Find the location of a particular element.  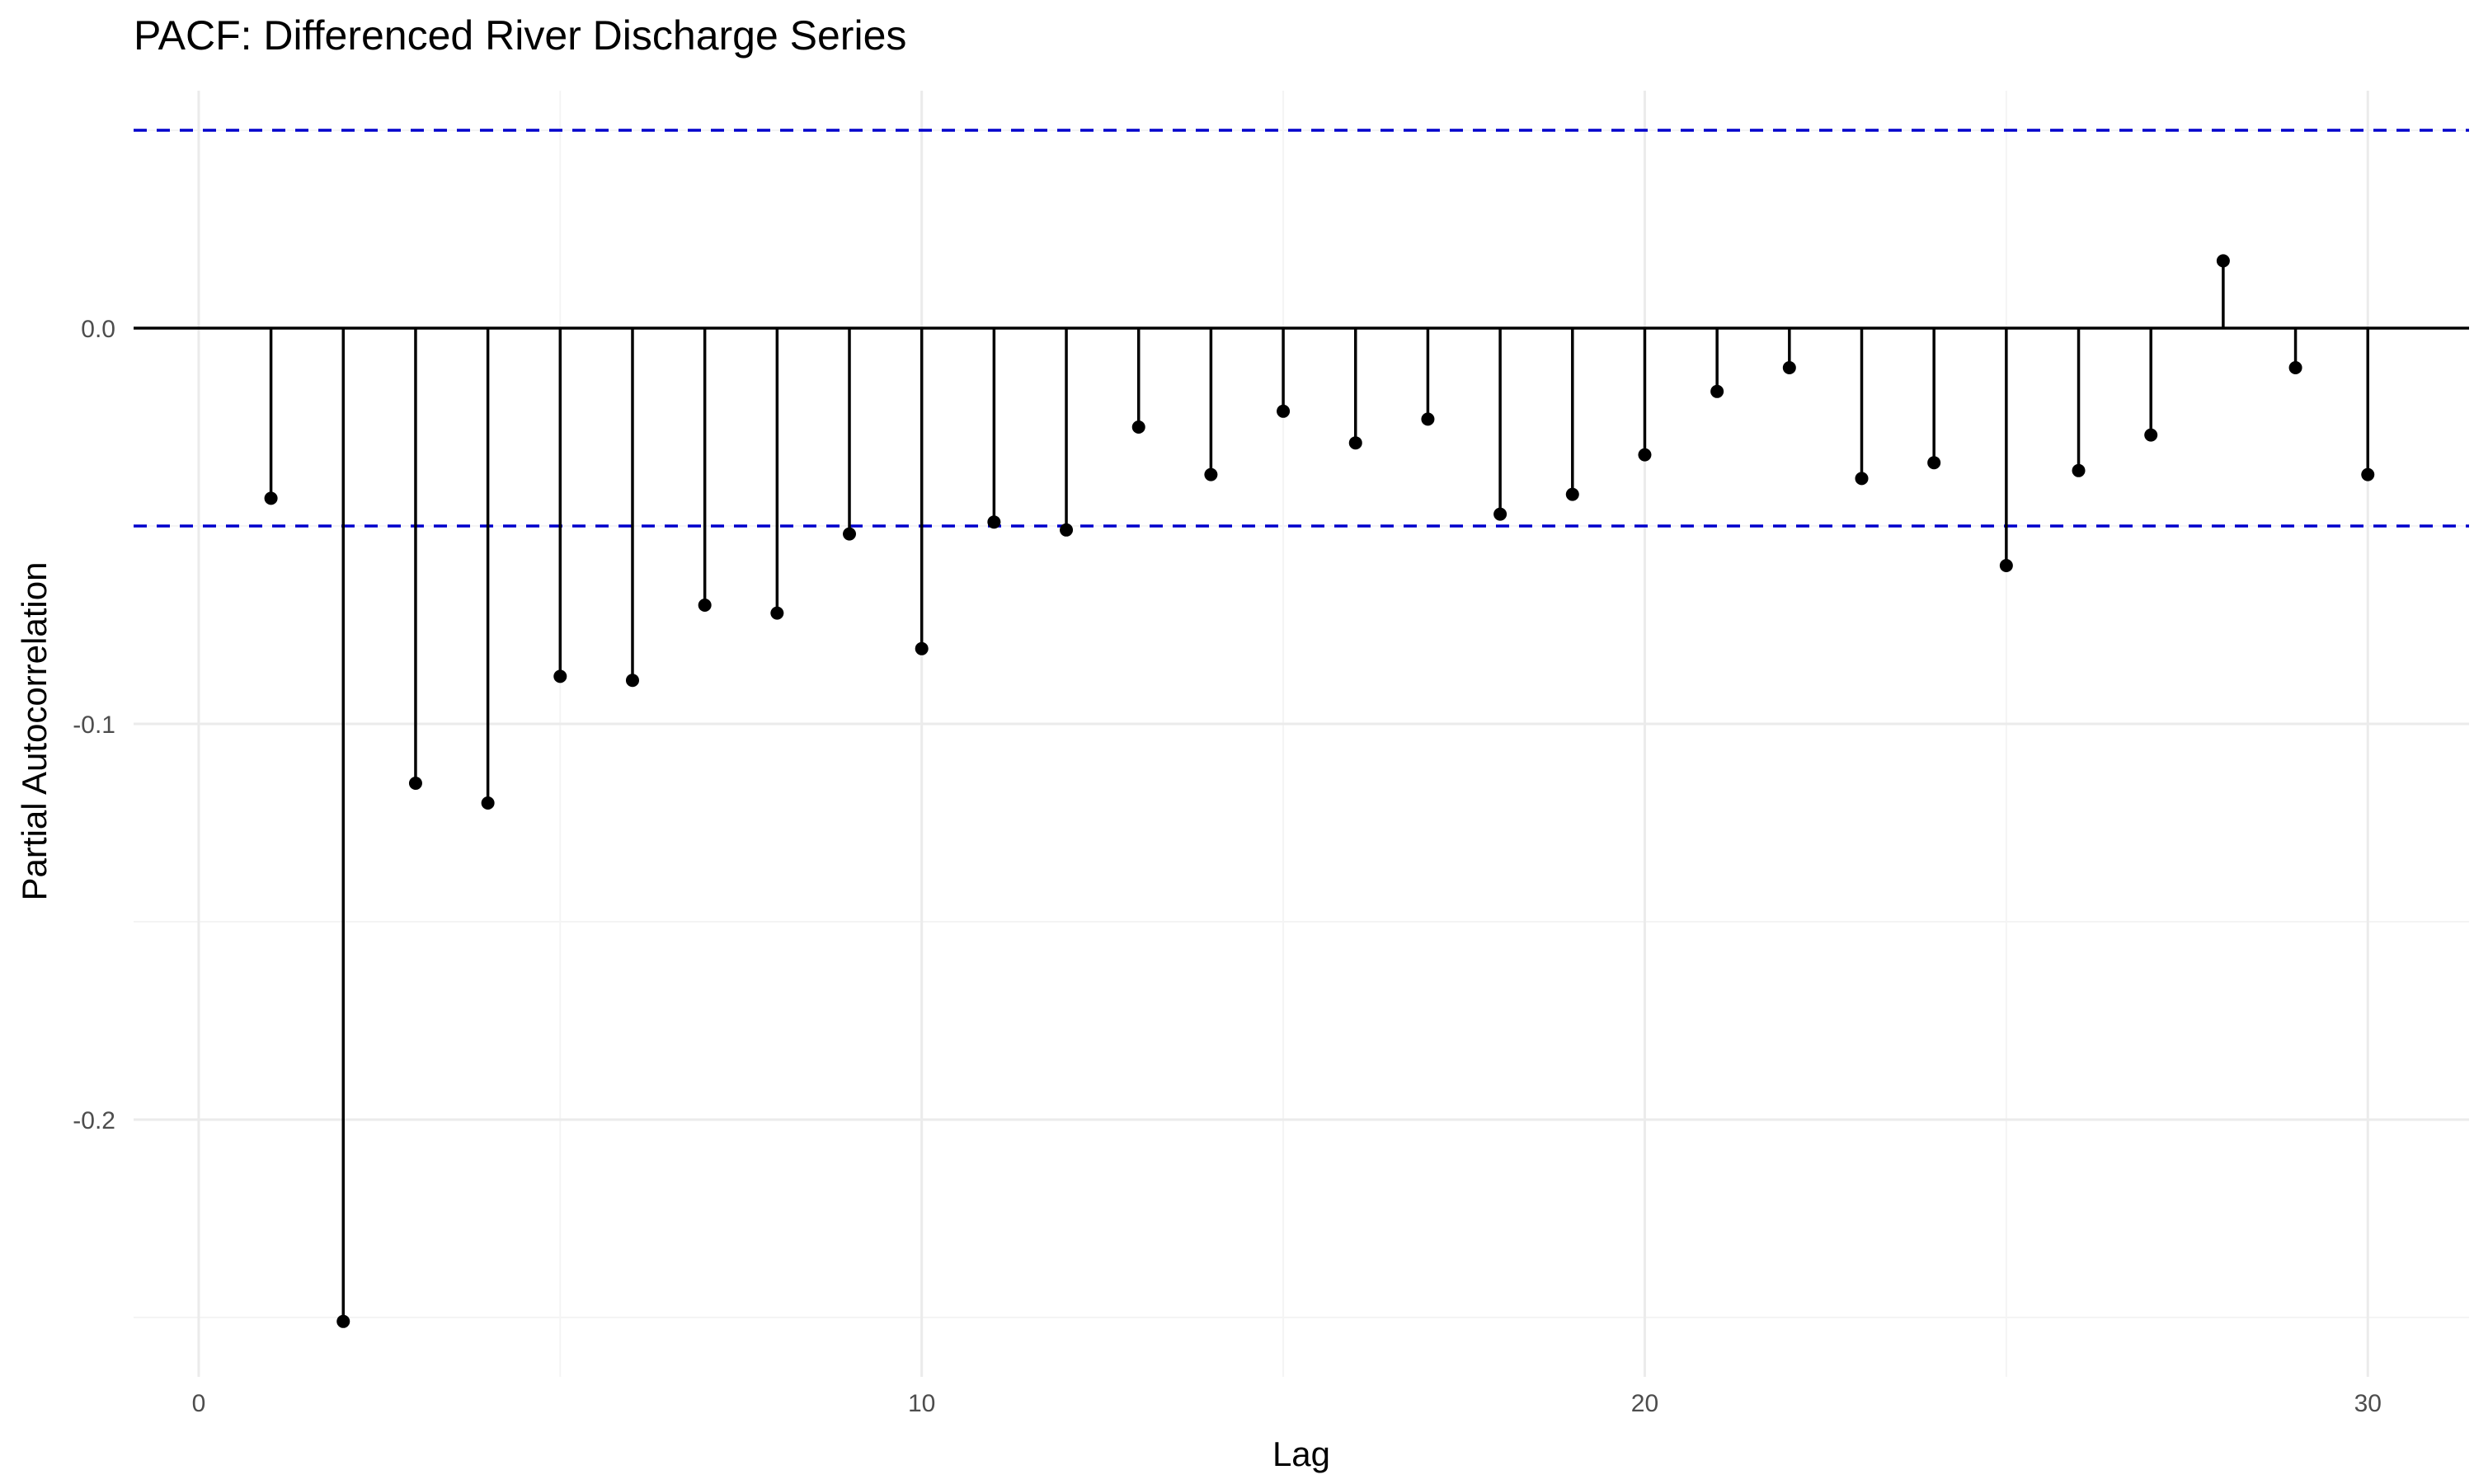

x-axis-ticks: 0 10 20 30 is located at coordinates (1287, 1403).